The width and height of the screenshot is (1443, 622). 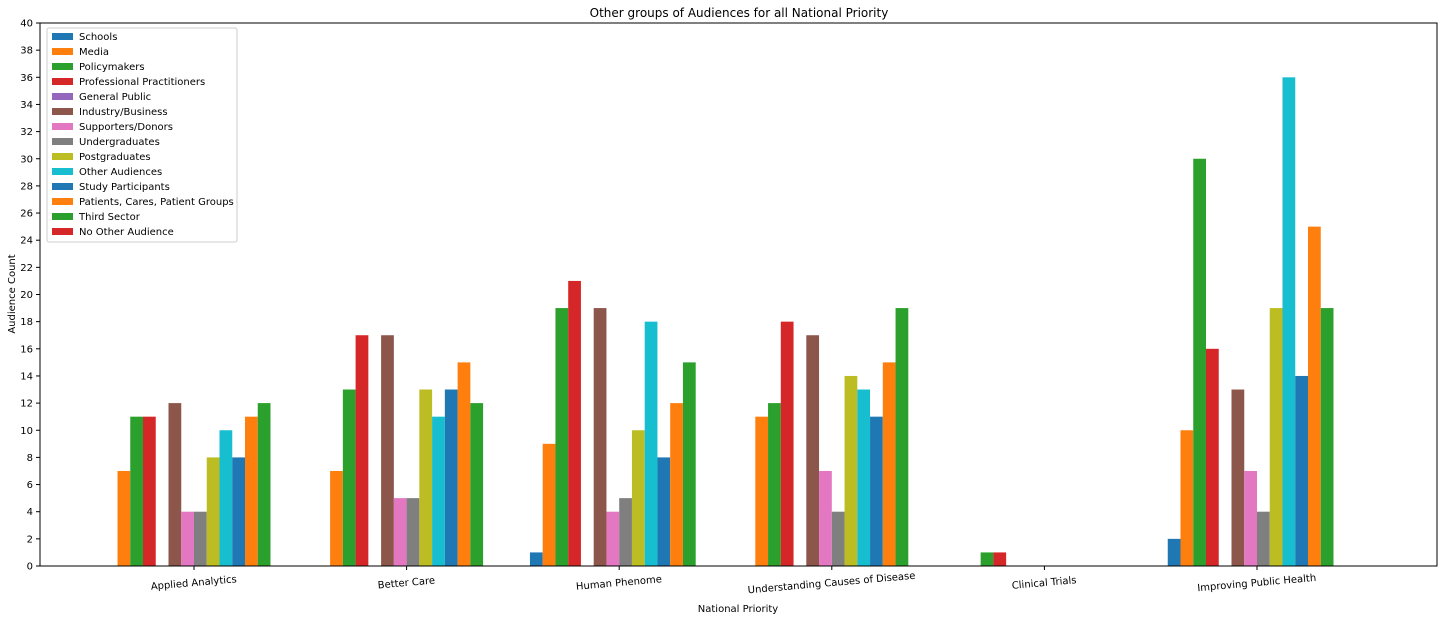 What do you see at coordinates (26, 24) in the screenshot?
I see `y-tick-label: 40` at bounding box center [26, 24].